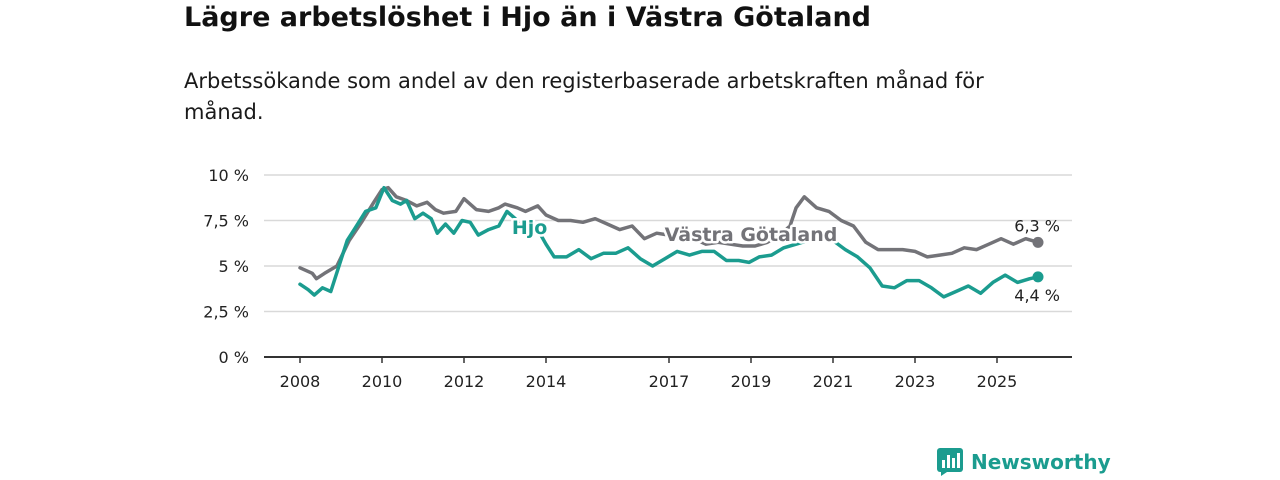 Image resolution: width=1280 pixels, height=480 pixels. Describe the element at coordinates (997, 381) in the screenshot. I see `x-tick-label: 2025` at that location.